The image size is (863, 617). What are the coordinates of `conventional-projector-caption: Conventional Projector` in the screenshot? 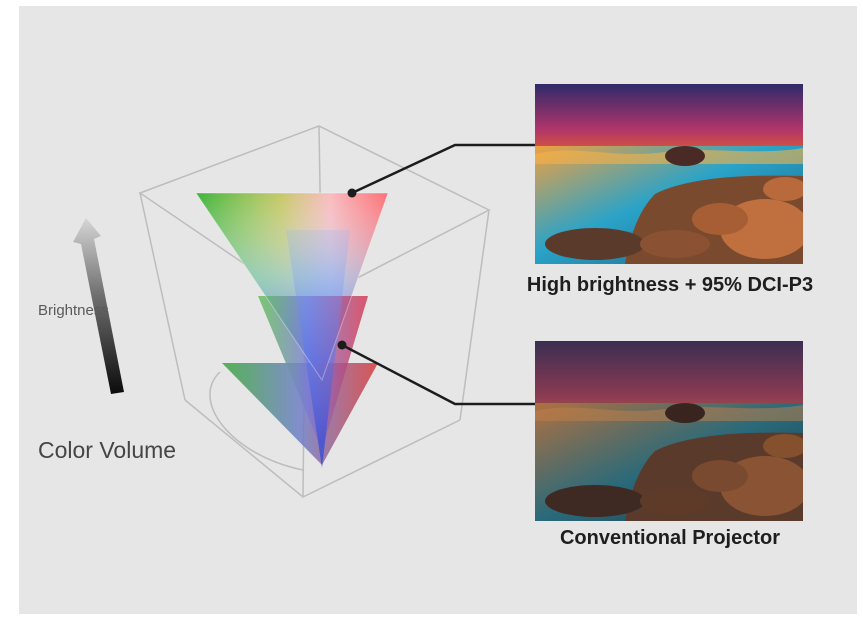 It's located at (670, 538).